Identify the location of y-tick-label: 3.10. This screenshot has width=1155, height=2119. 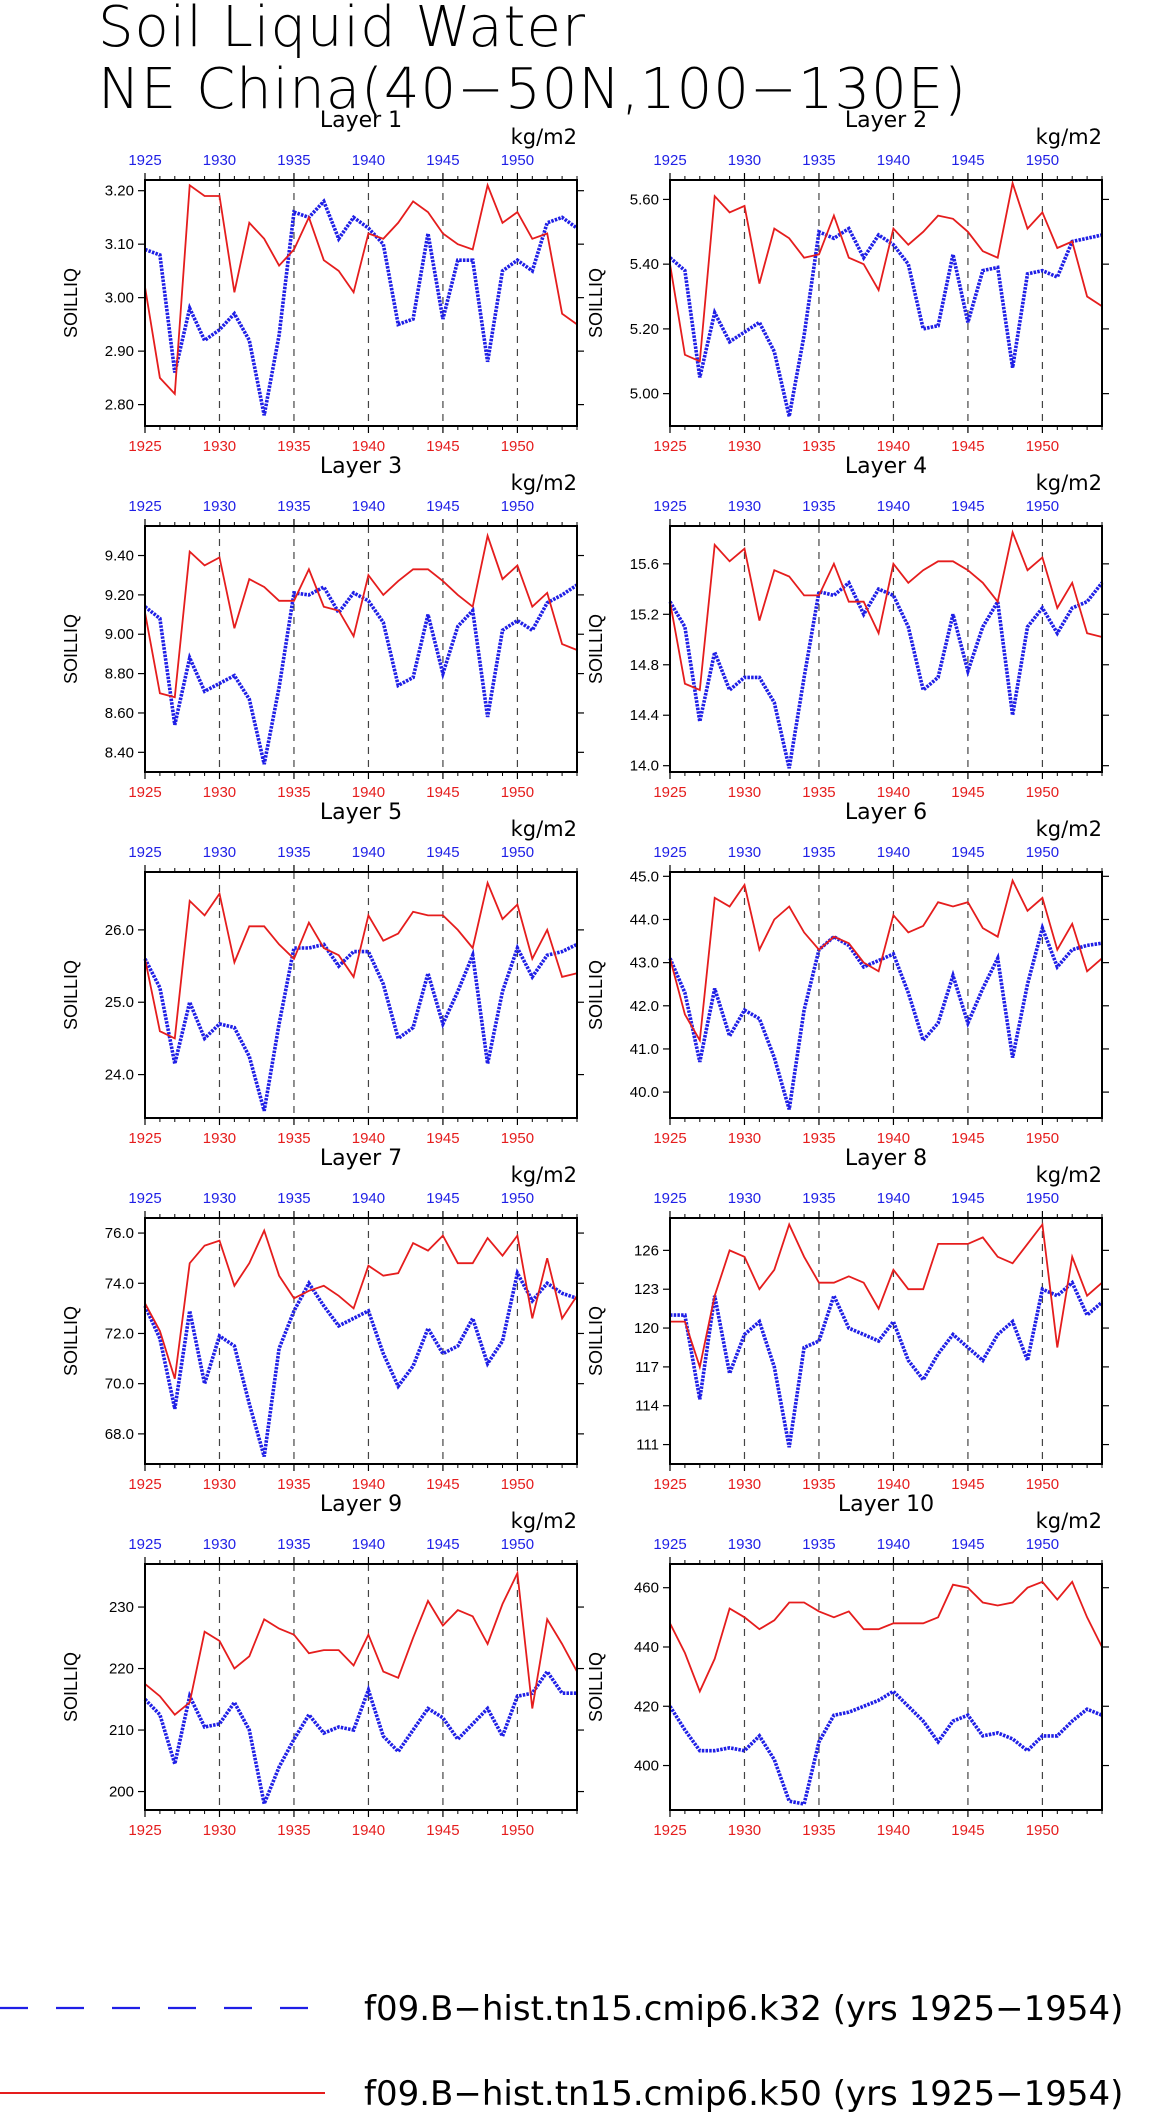
(119, 244).